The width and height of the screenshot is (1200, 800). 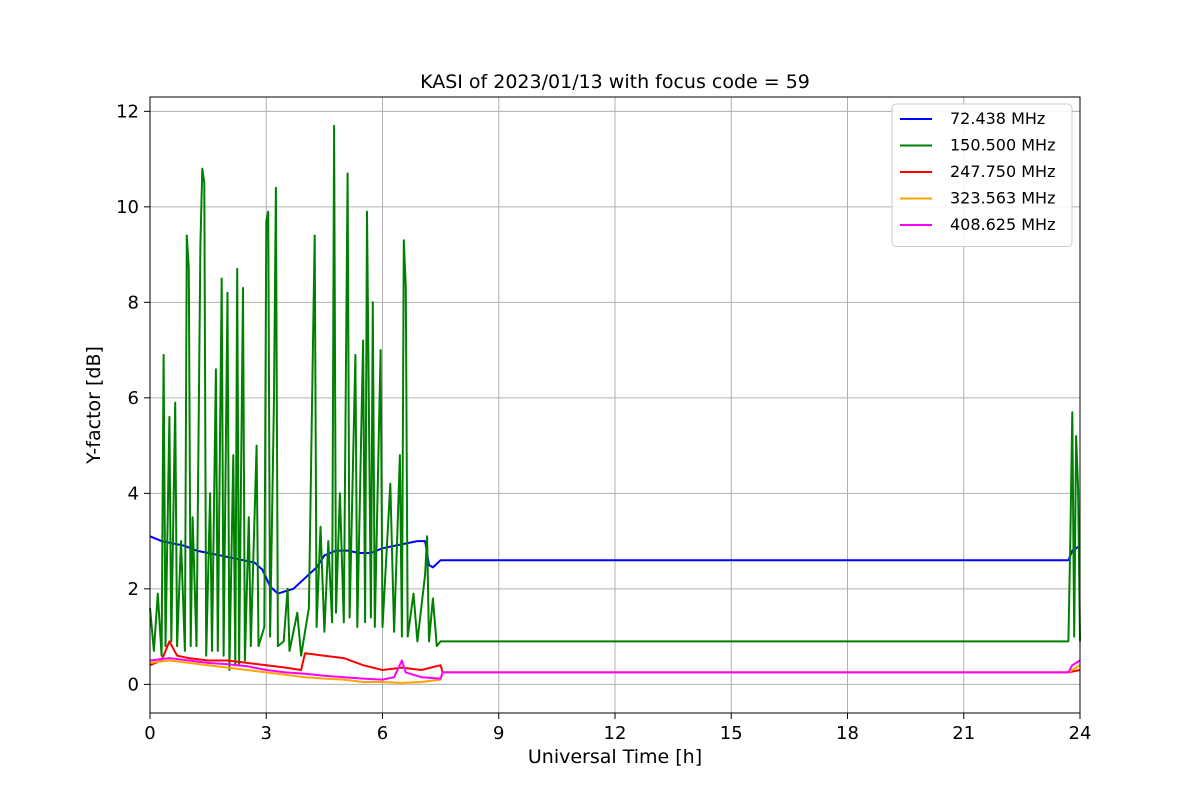 I want to click on legend-box, so click(x=982, y=175).